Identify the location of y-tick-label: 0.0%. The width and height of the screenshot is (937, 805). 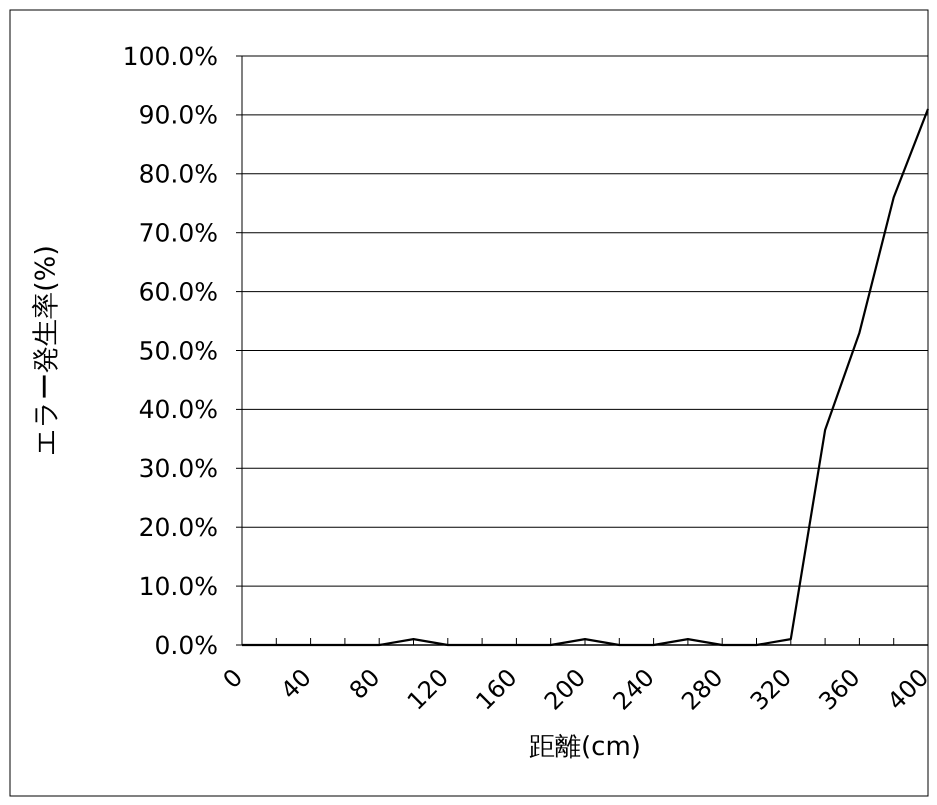
(186, 645).